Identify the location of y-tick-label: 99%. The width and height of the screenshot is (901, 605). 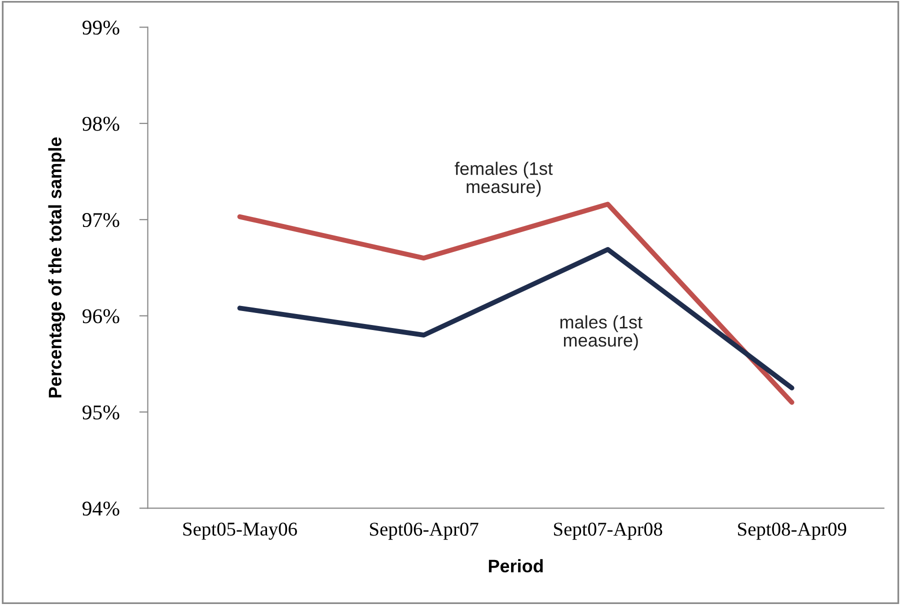
(101, 27).